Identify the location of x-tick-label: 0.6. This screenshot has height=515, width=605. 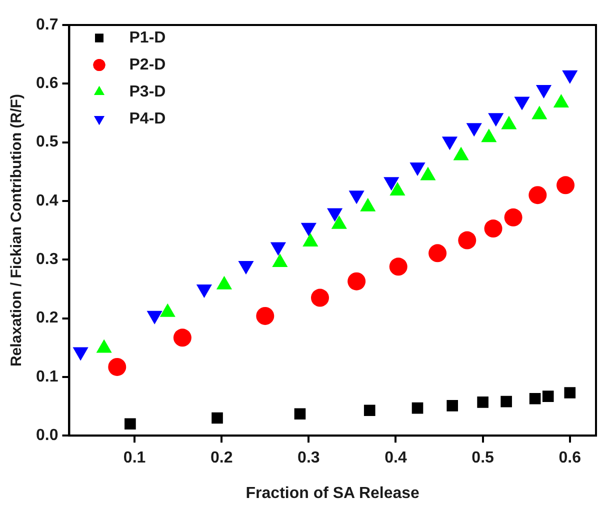
(570, 458).